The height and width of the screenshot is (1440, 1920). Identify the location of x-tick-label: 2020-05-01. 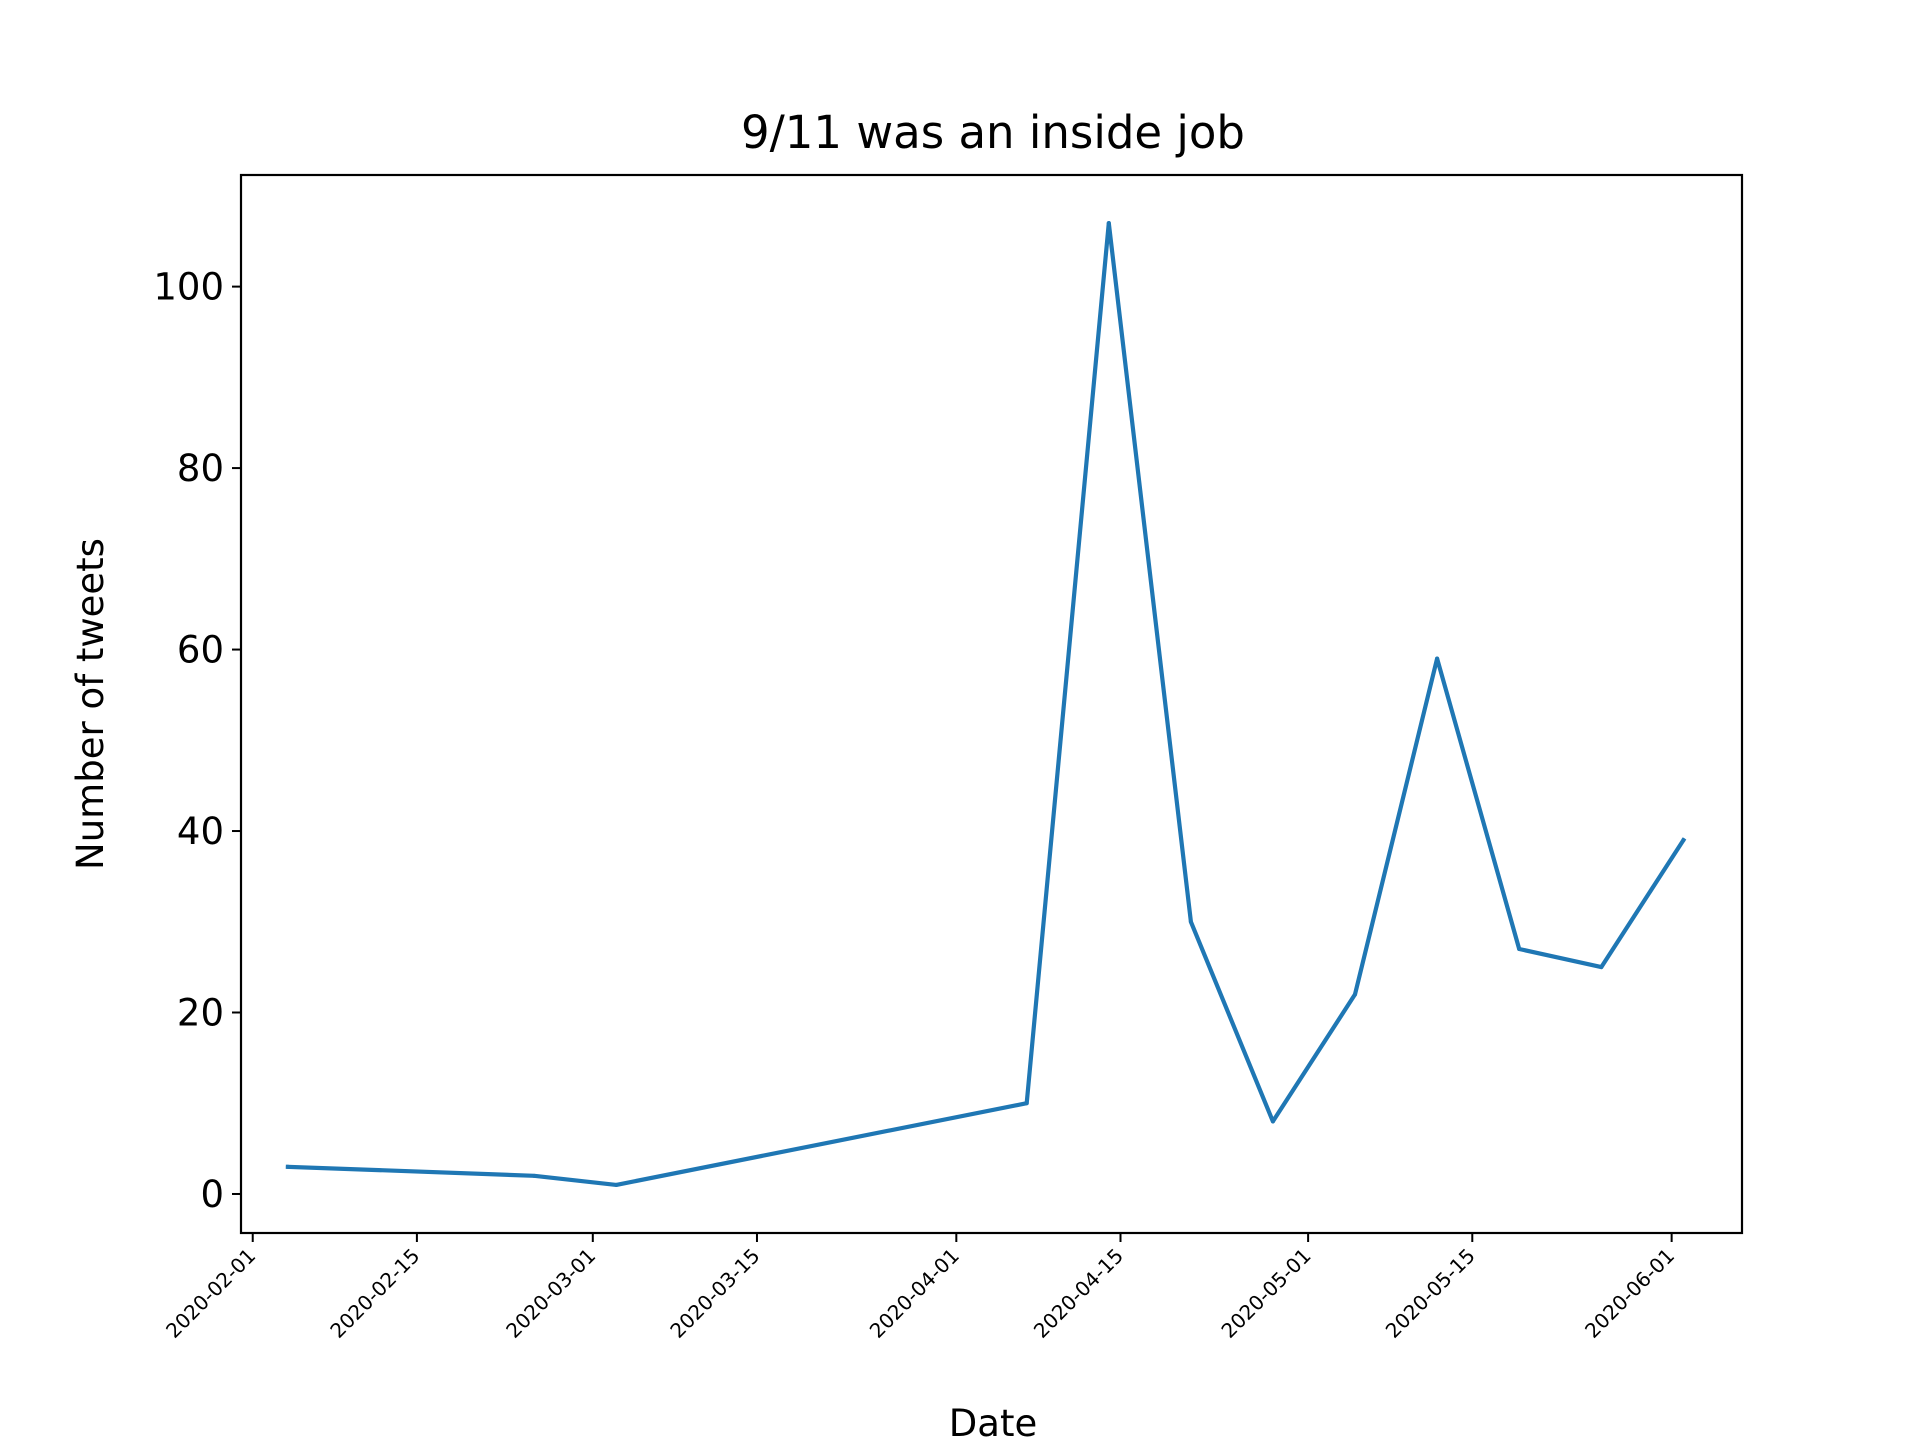
(1265, 1293).